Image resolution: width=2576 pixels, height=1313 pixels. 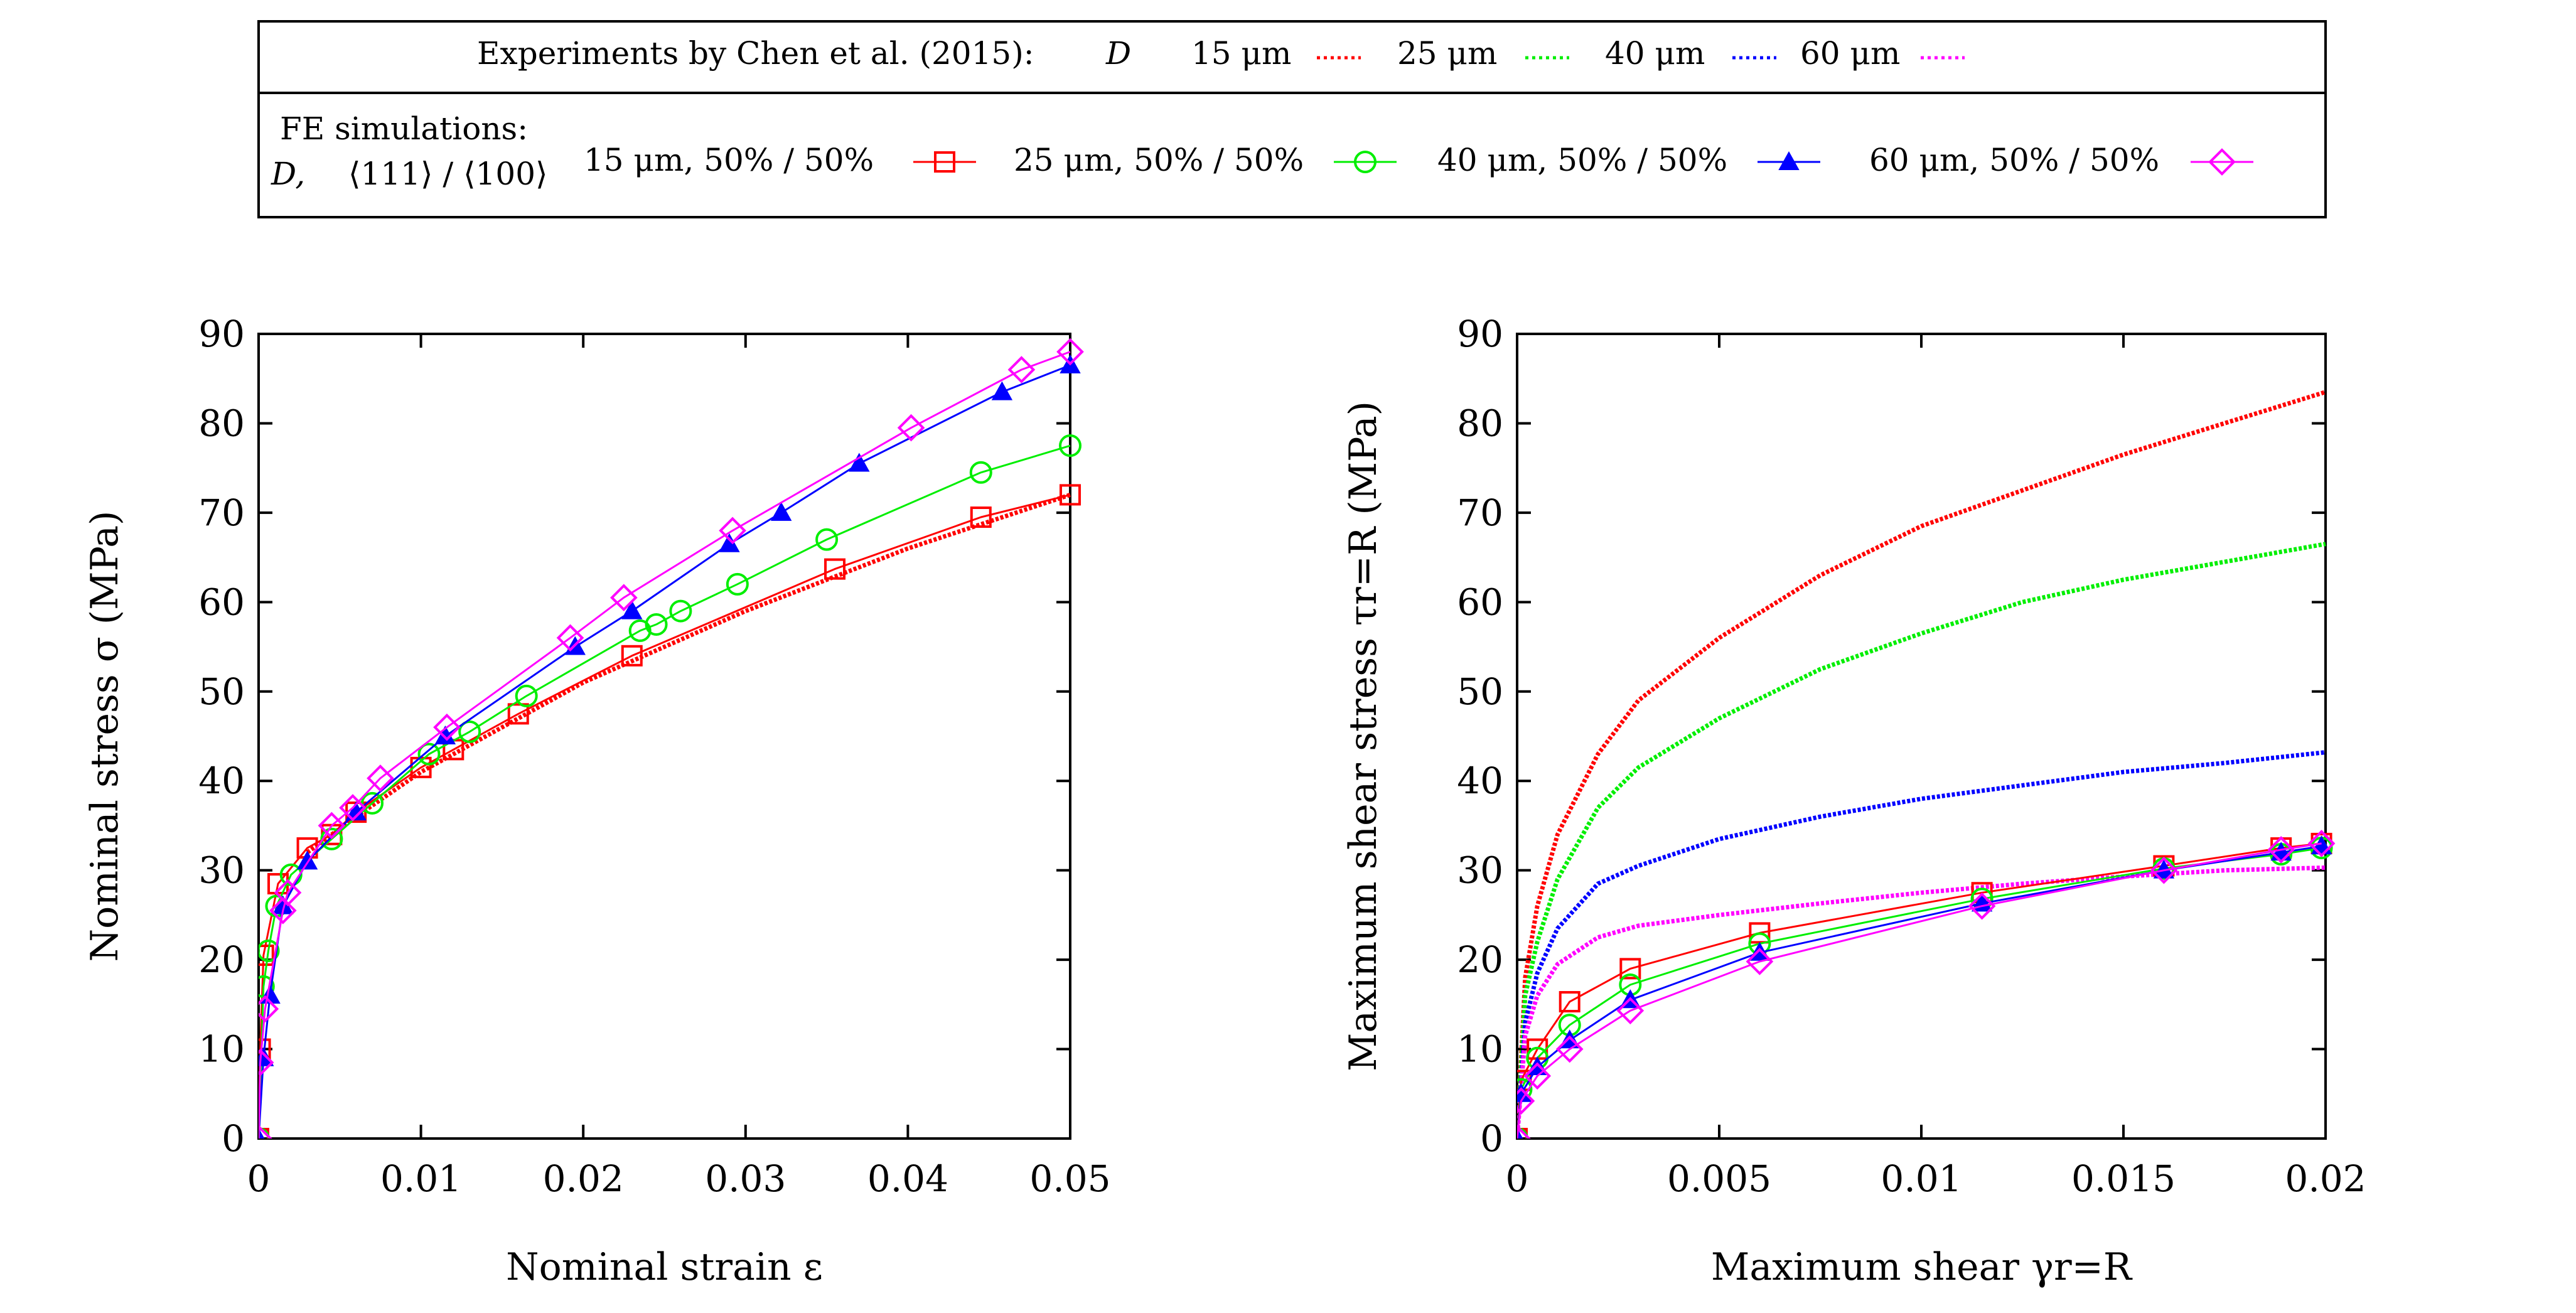 I want to click on legend-experiments-var: D, so click(x=1118, y=53).